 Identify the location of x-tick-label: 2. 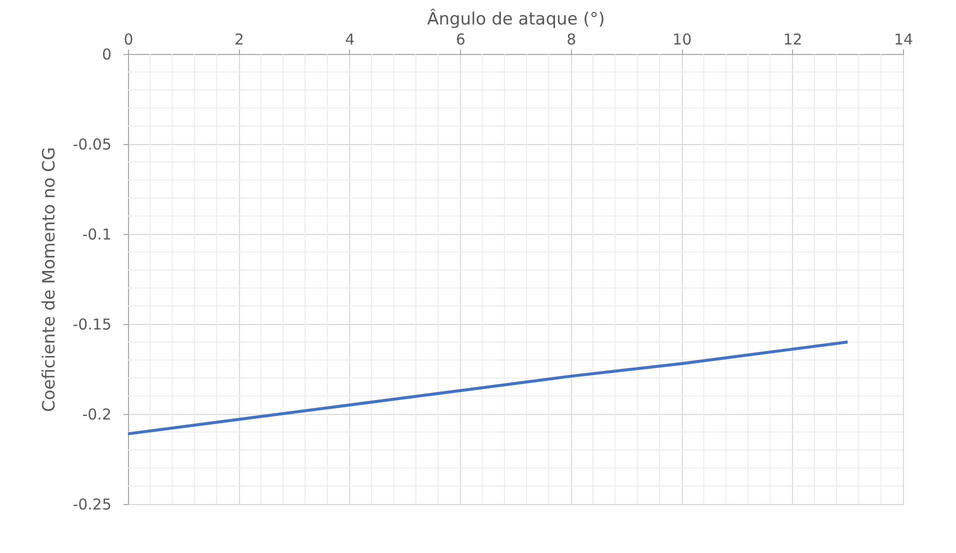
(239, 39).